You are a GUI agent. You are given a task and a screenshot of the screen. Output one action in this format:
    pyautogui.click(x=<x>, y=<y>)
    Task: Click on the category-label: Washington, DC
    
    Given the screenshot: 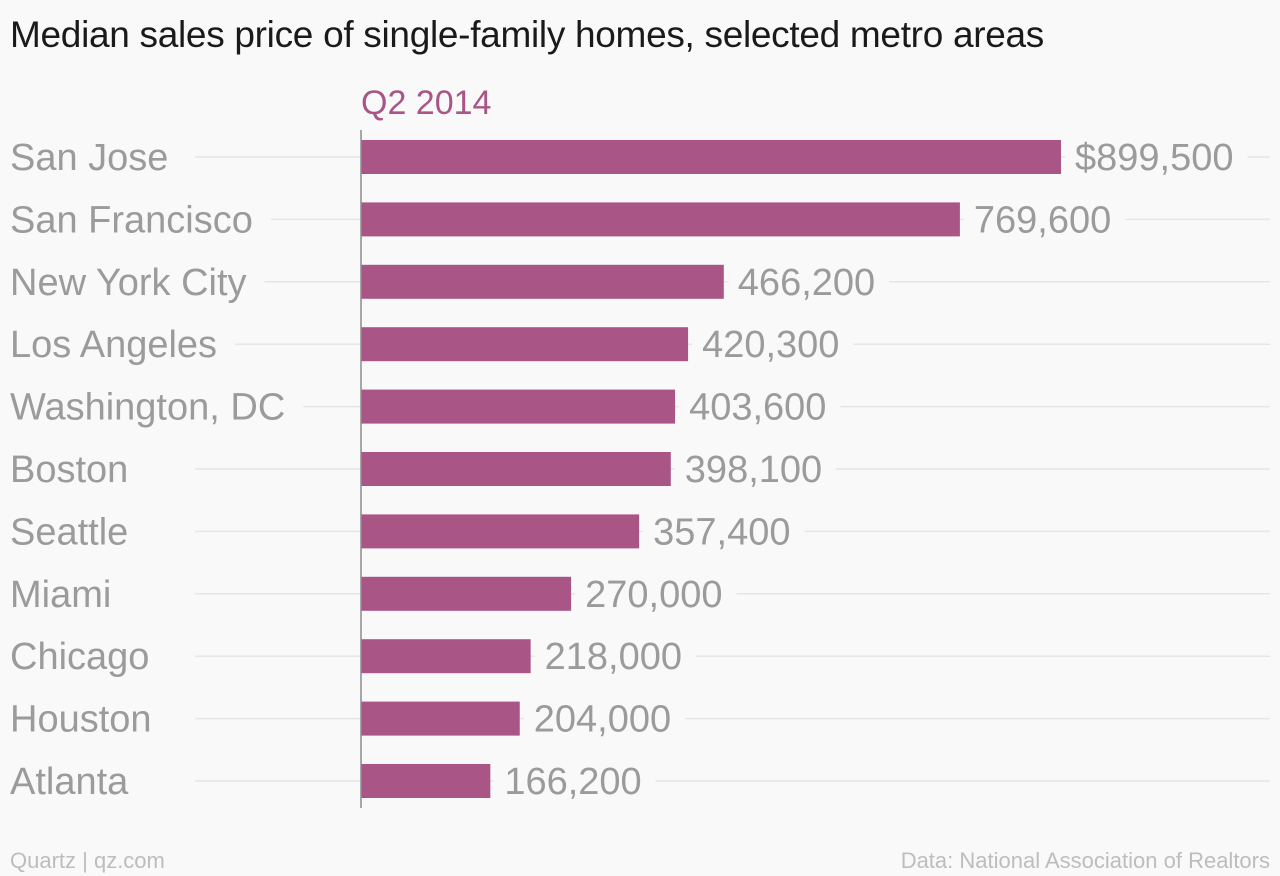 What is the action you would take?
    pyautogui.click(x=147, y=408)
    